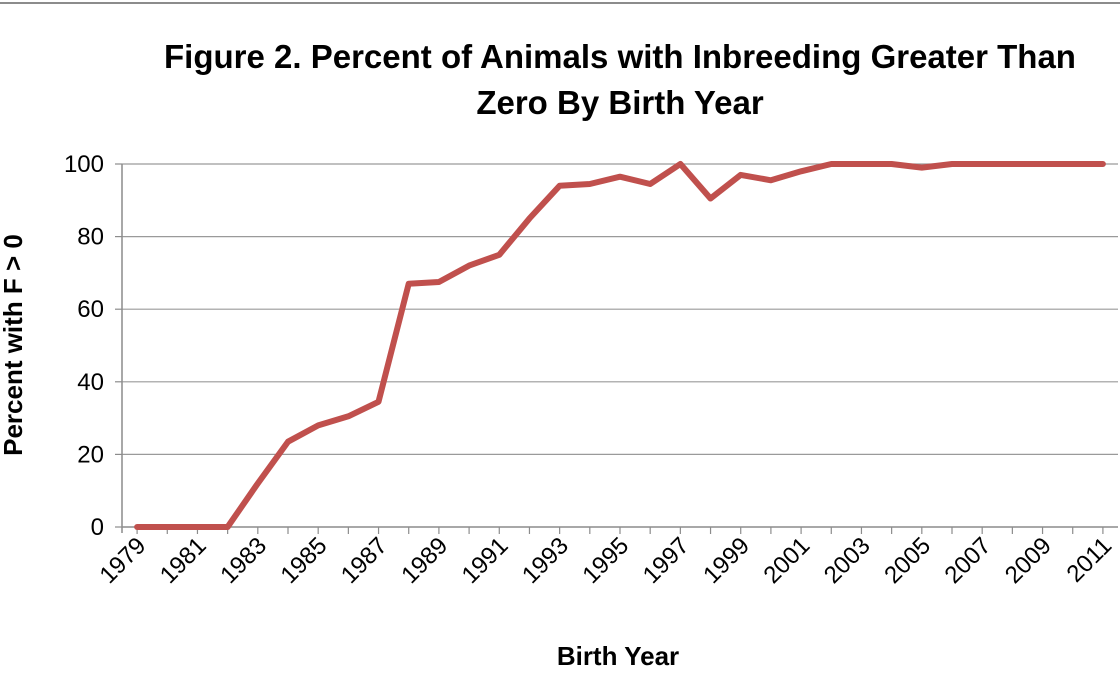  I want to click on top-border-line, so click(560, 3).